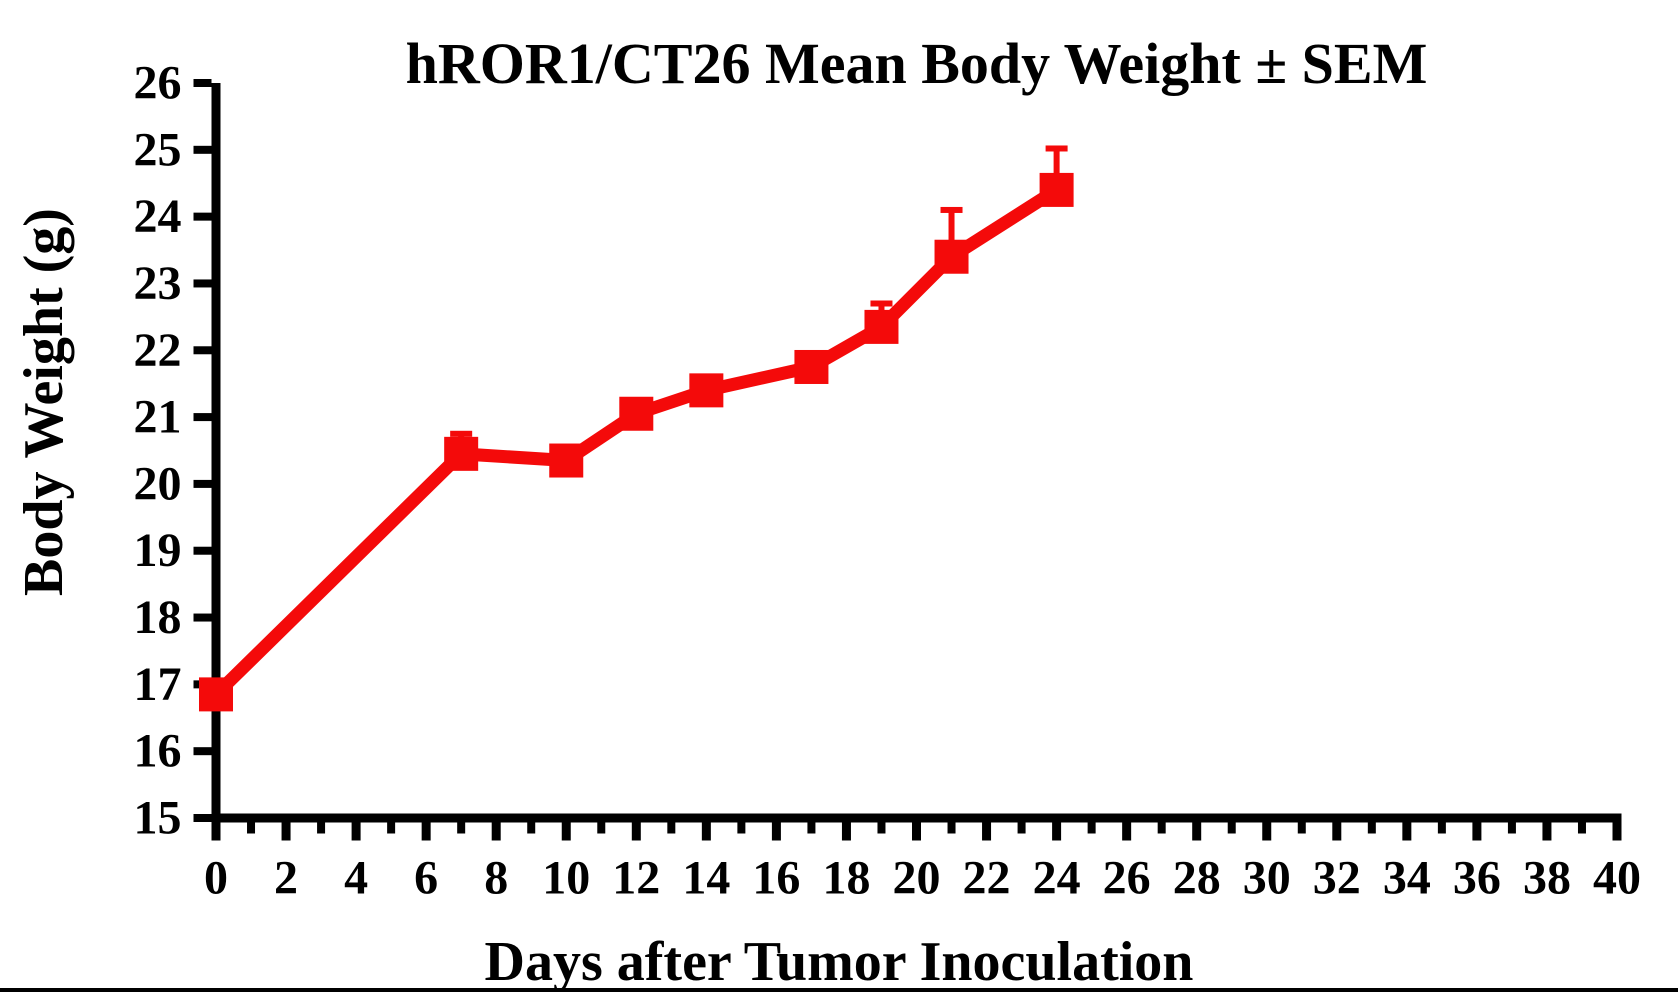 This screenshot has width=1678, height=994. I want to click on x-tick-label: 14, so click(706, 878).